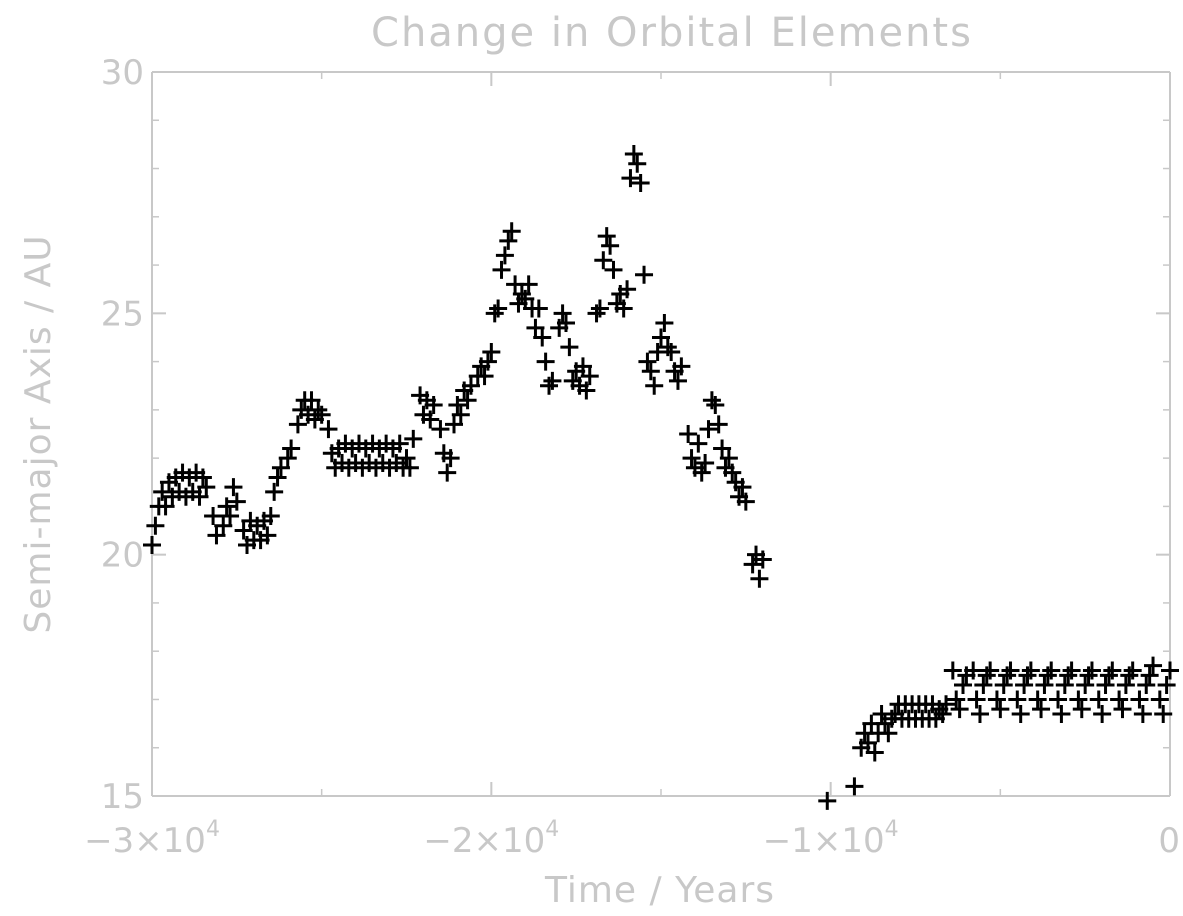  Describe the element at coordinates (831, 839) in the screenshot. I see `x-tick-label: −1×10⁴` at that location.